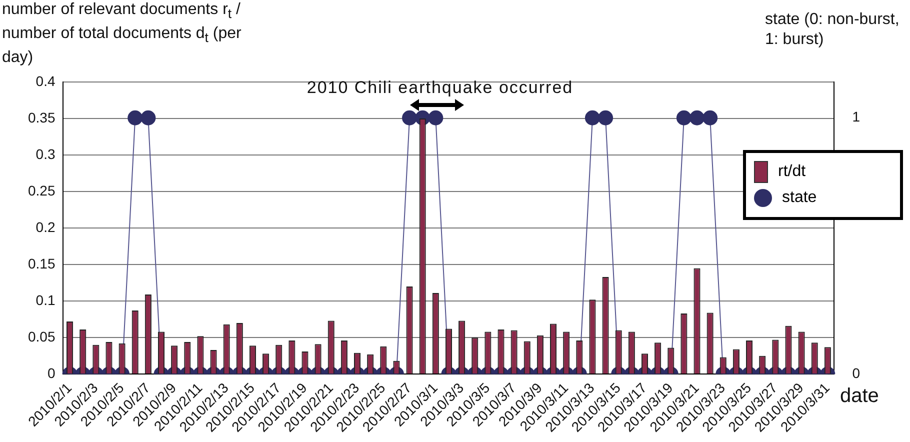 The image size is (910, 442). I want to click on annotation: 2010 Chili earthquake occurred, so click(440, 88).